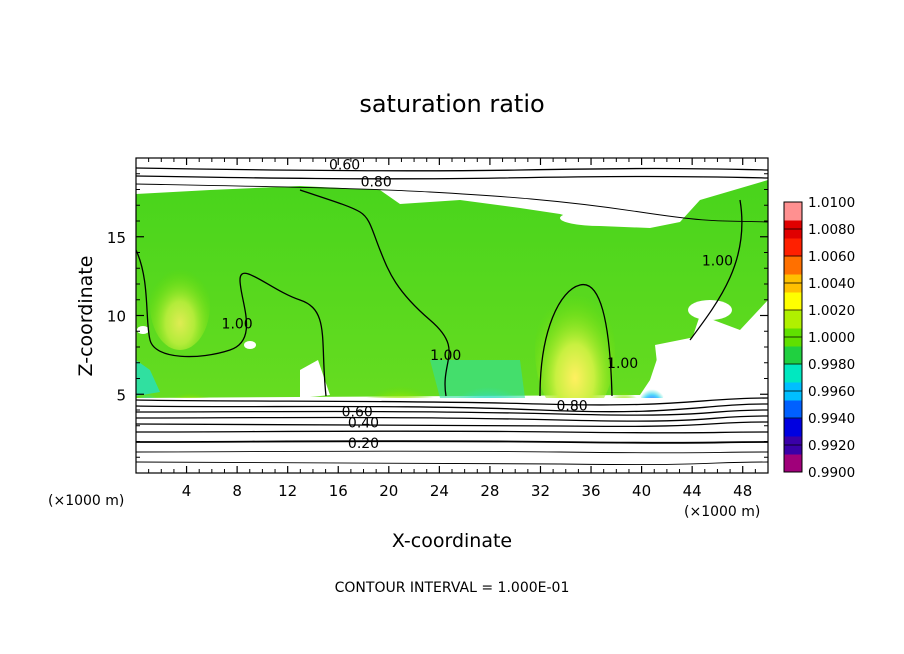 This screenshot has height=654, width=904. Describe the element at coordinates (831, 365) in the screenshot. I see `colorbar-label: 0.9980` at that location.